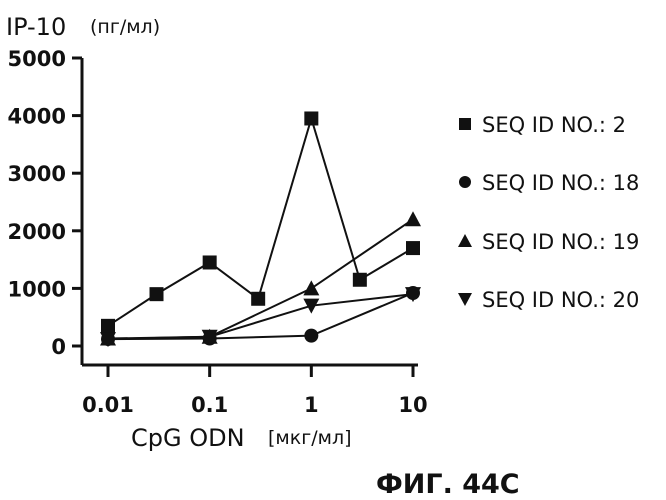  I want to click on x-axis-title: CpG ODN, so click(188, 438).